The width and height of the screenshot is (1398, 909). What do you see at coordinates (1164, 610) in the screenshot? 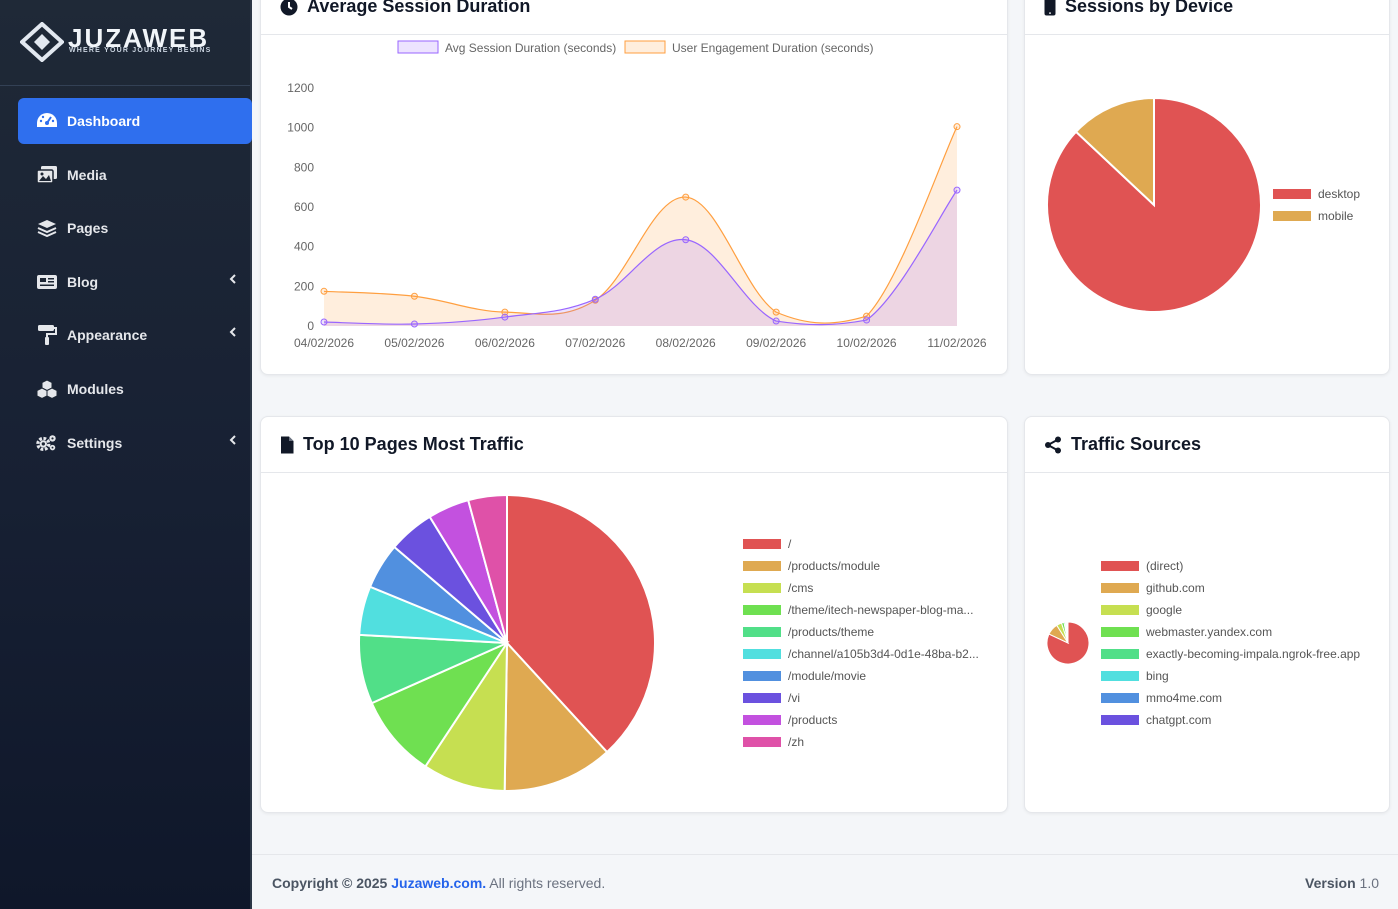
I see `legend-label: google` at bounding box center [1164, 610].